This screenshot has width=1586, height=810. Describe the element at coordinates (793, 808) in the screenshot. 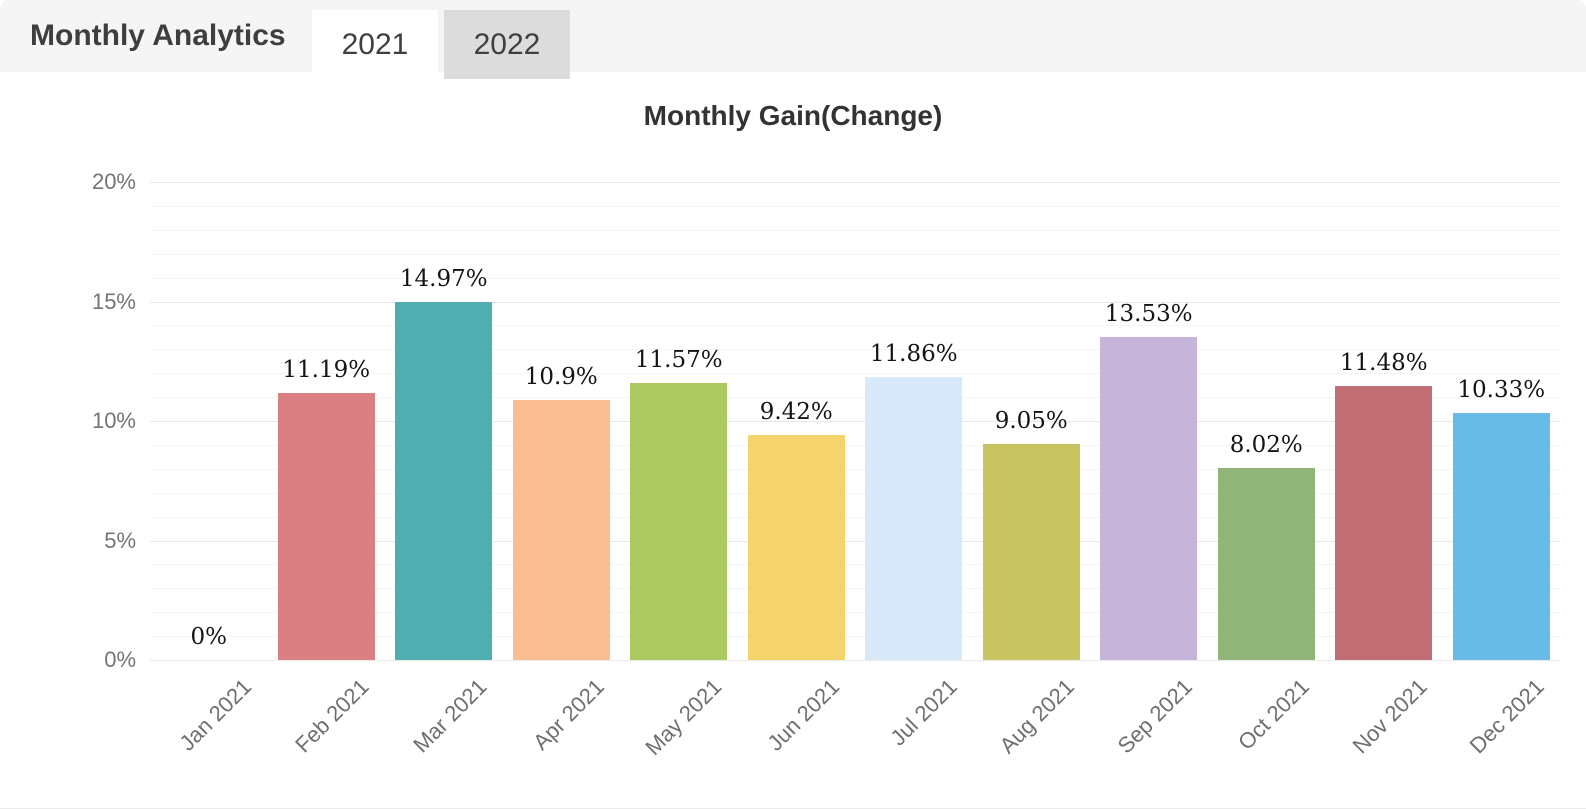

I see `bottom-divider` at that location.